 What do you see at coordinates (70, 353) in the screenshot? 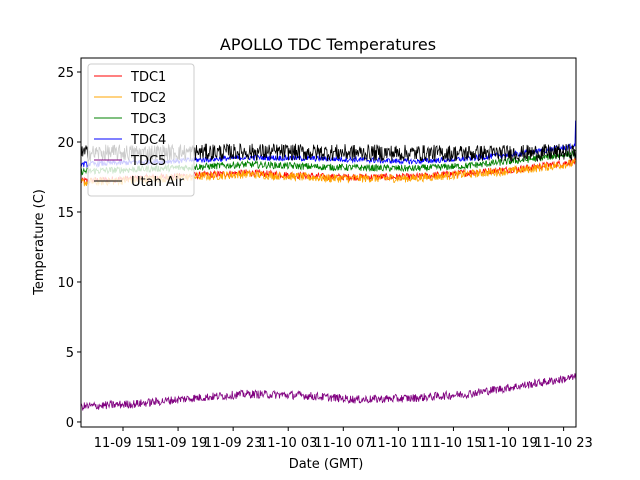
I see `y-tick-label: 5` at bounding box center [70, 353].